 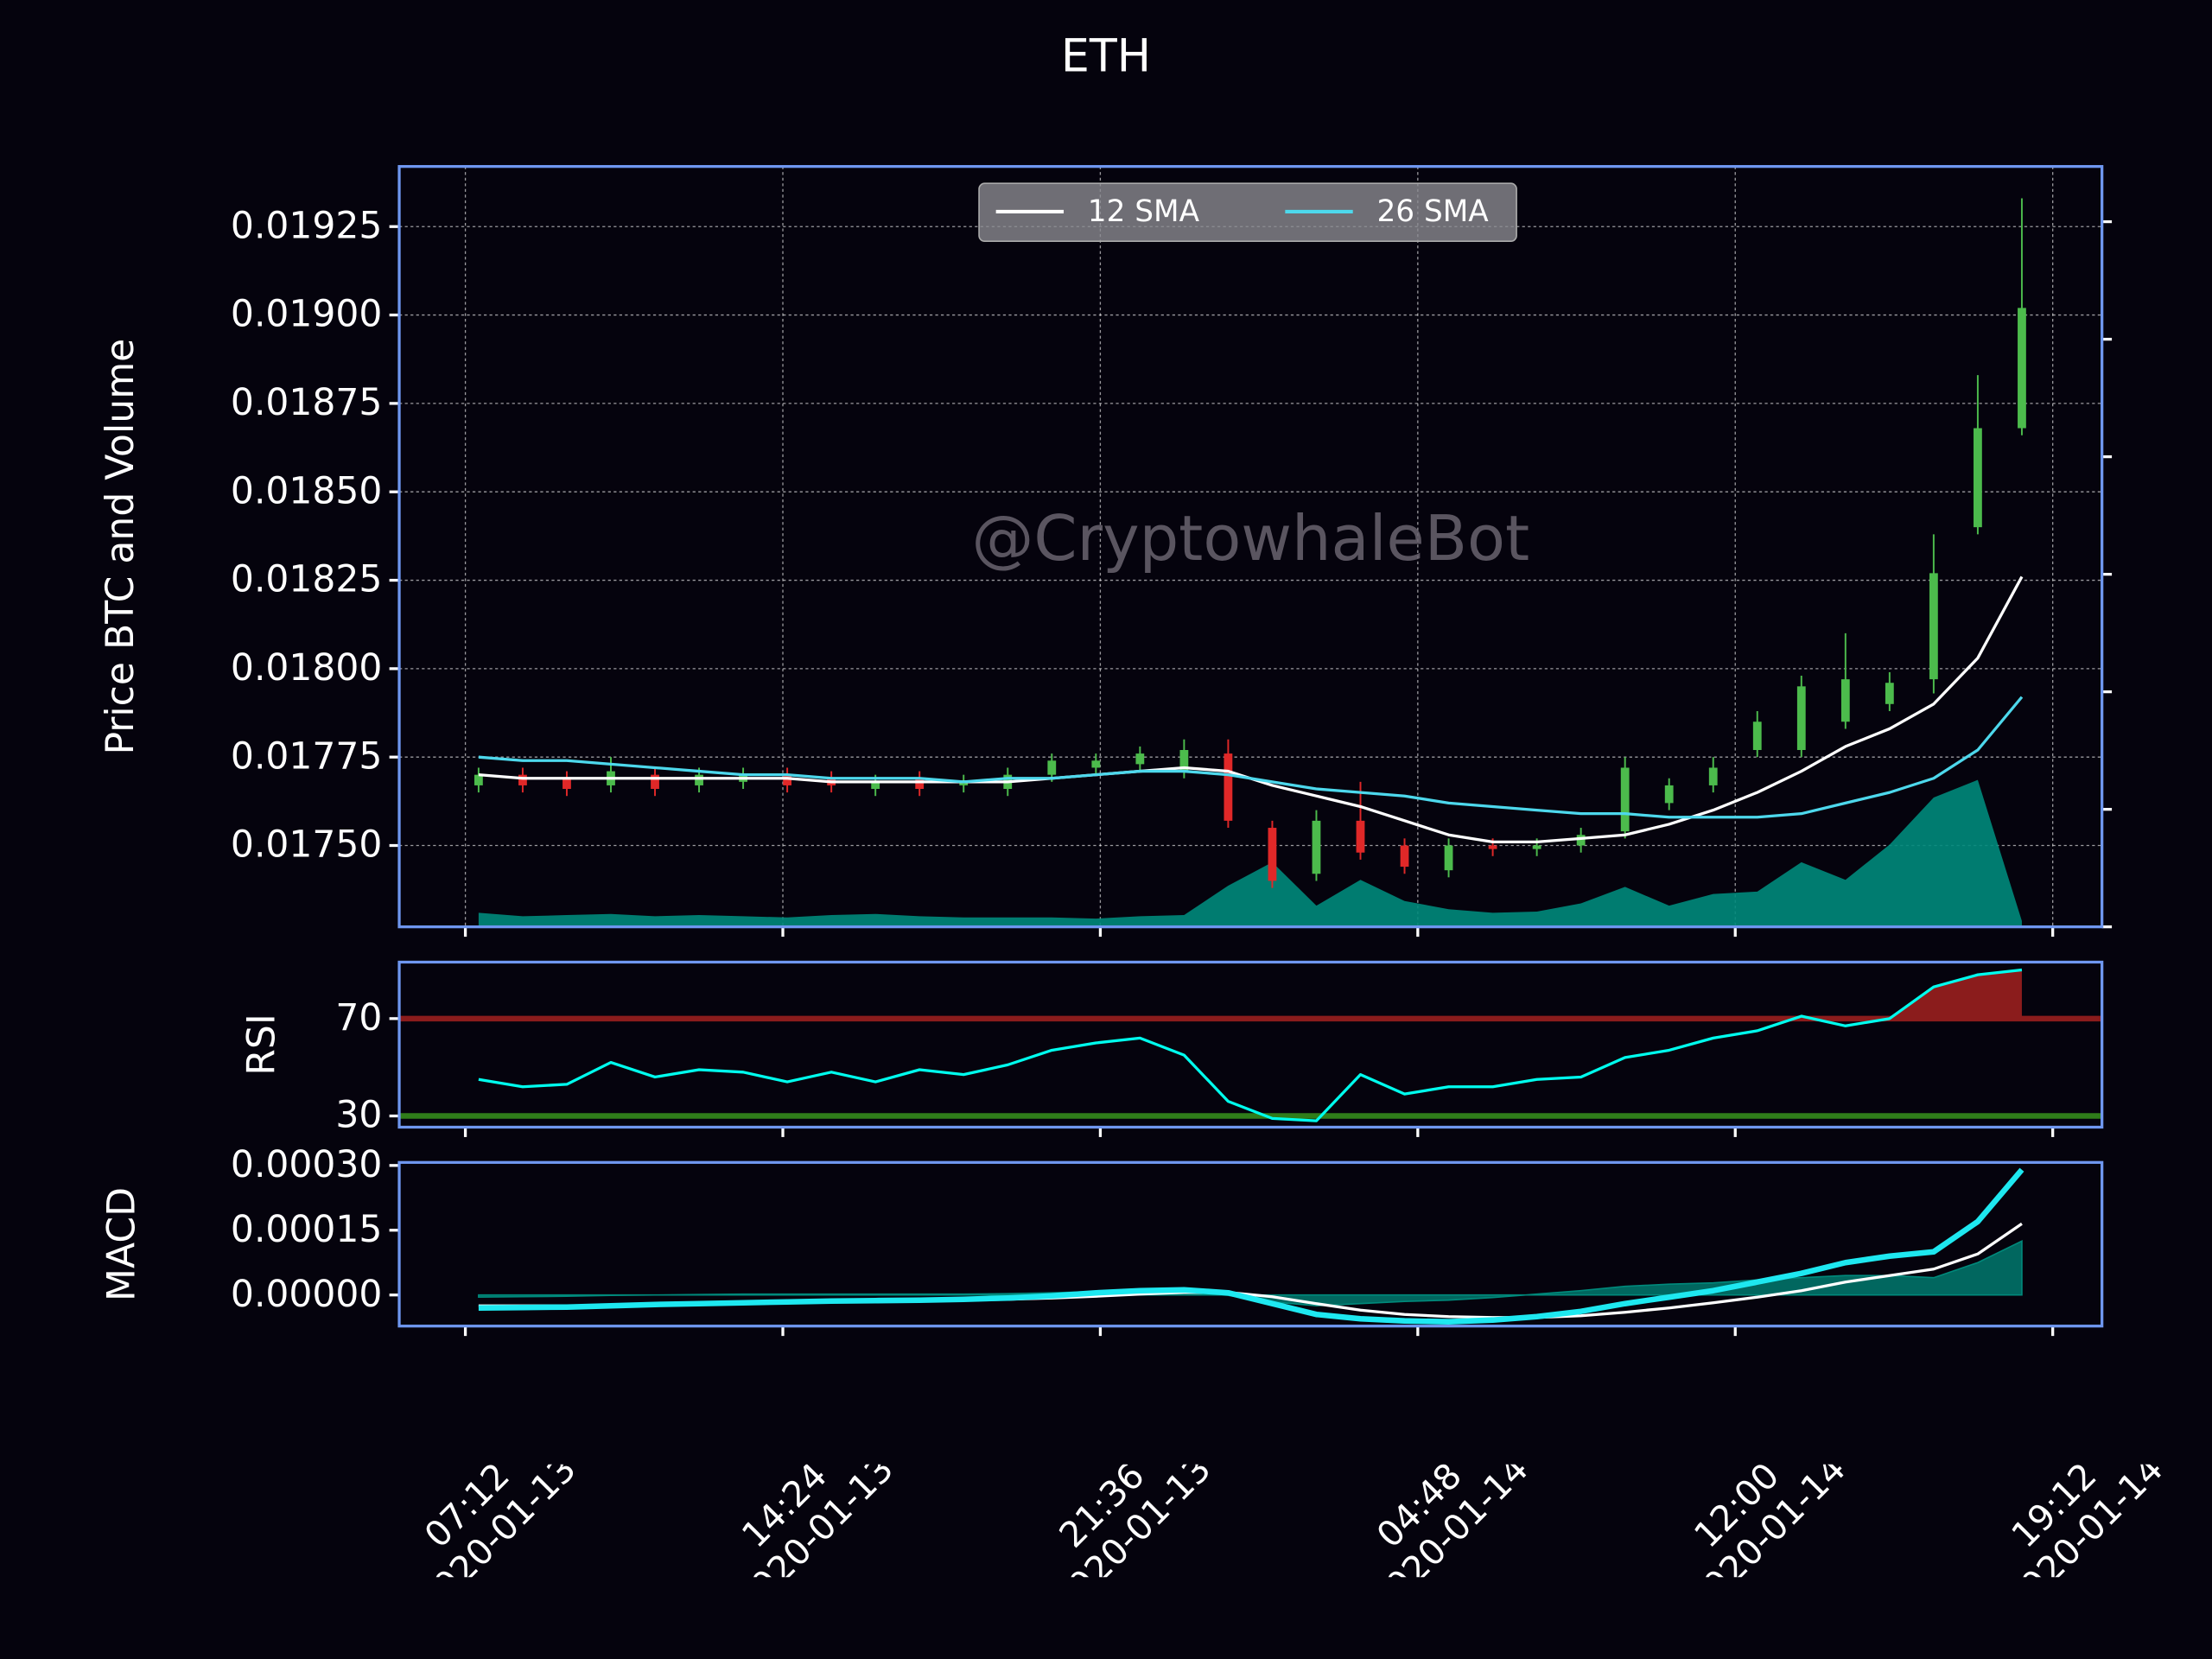 I want to click on y-tick-label: 0.01825, so click(x=306, y=580).